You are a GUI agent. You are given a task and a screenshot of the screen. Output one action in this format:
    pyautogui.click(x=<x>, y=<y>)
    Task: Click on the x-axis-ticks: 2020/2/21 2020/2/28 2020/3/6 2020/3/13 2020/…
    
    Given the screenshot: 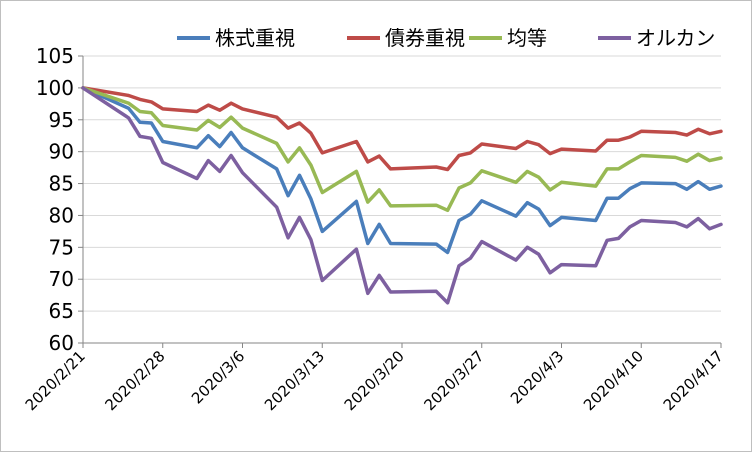 What is the action you would take?
    pyautogui.click(x=374, y=378)
    